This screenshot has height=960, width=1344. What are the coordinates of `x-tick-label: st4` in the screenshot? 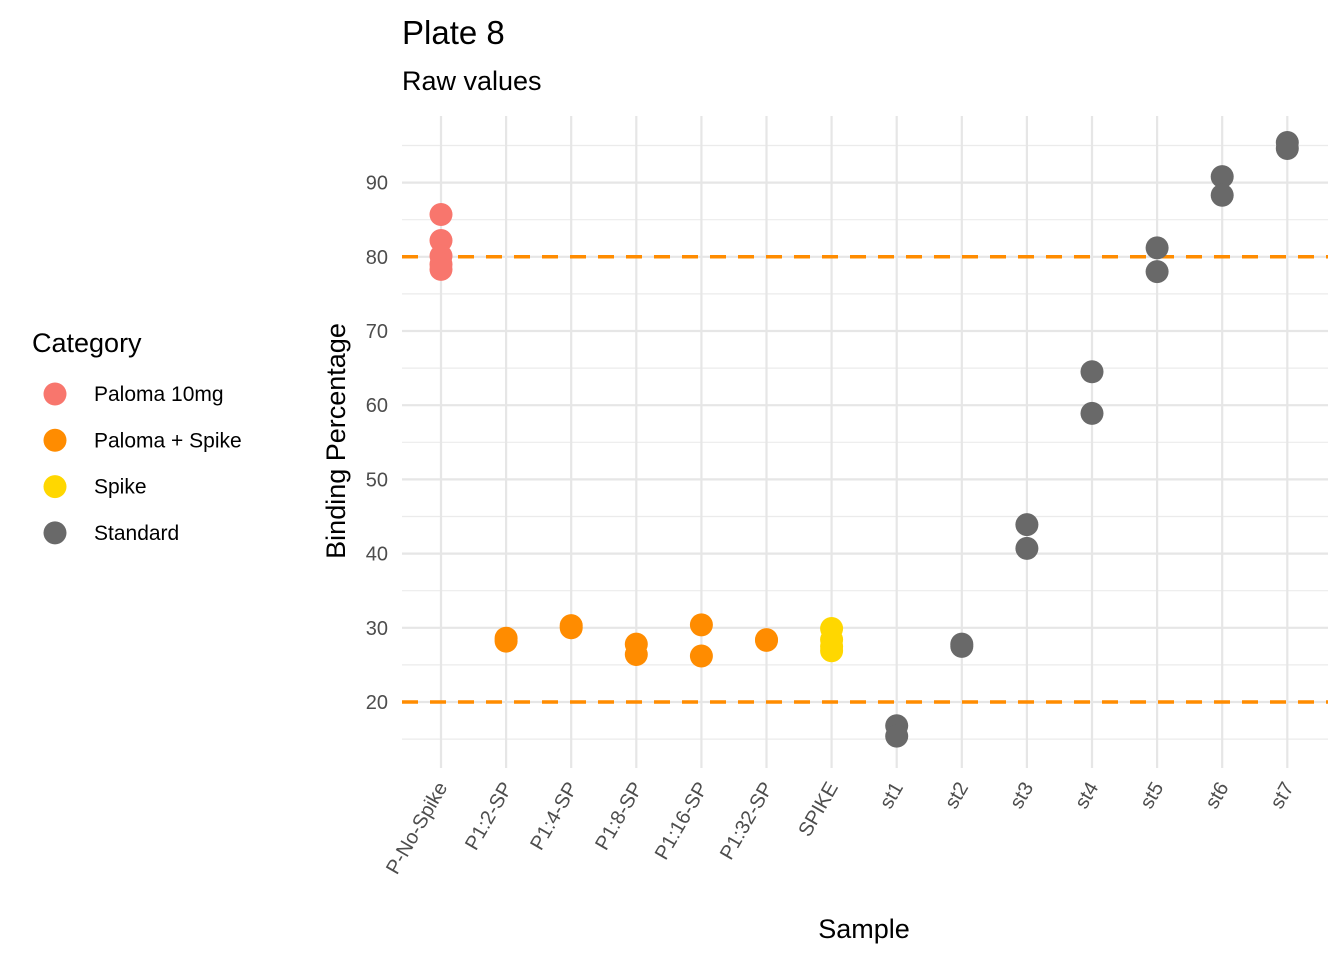 It's located at (1087, 796).